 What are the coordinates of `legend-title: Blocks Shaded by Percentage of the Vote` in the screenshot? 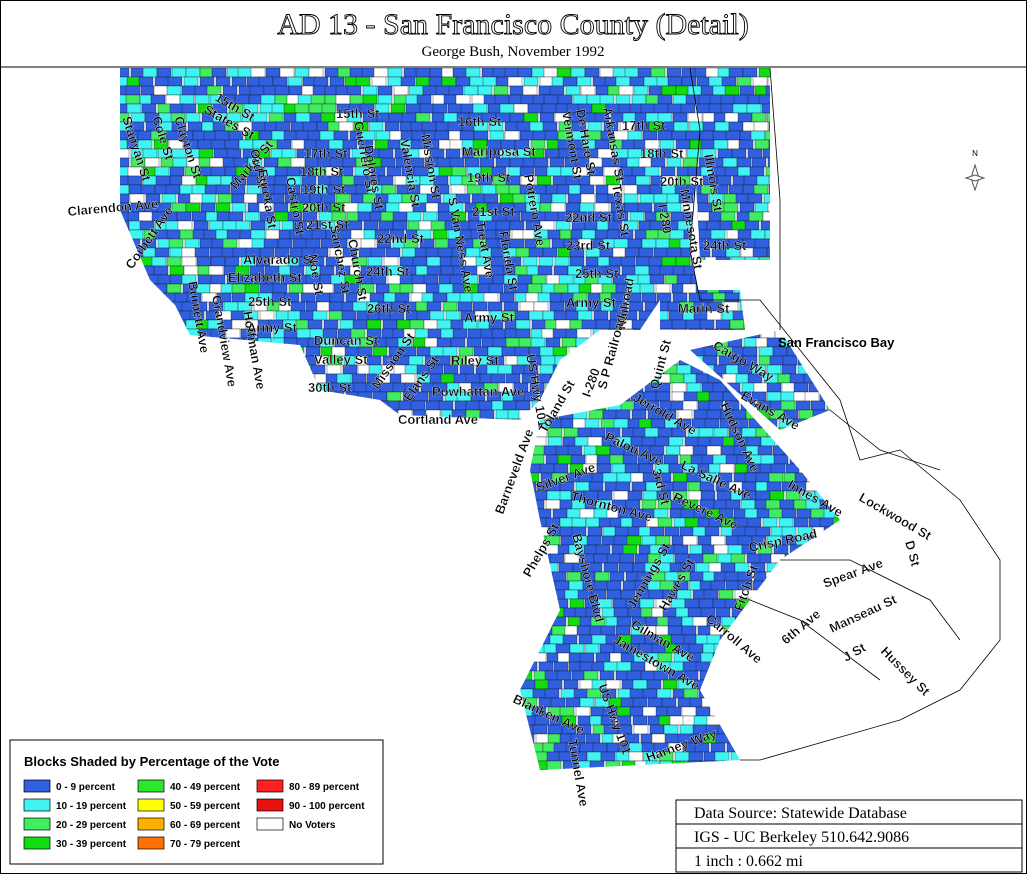 It's located at (152, 761).